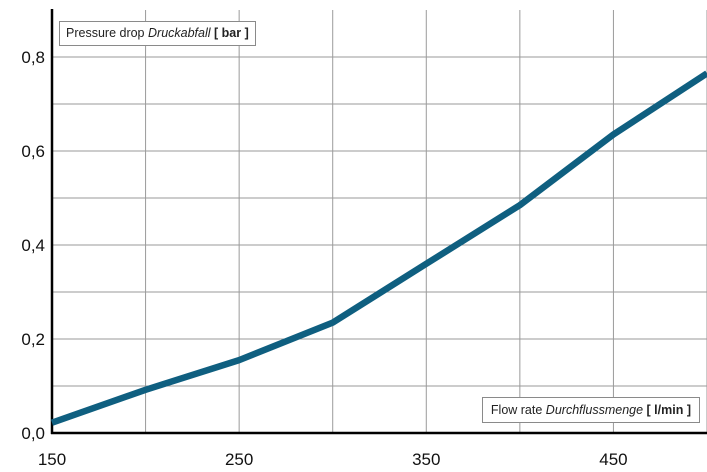 This screenshot has width=707, height=472. I want to click on x-tick-label: 350, so click(426, 459).